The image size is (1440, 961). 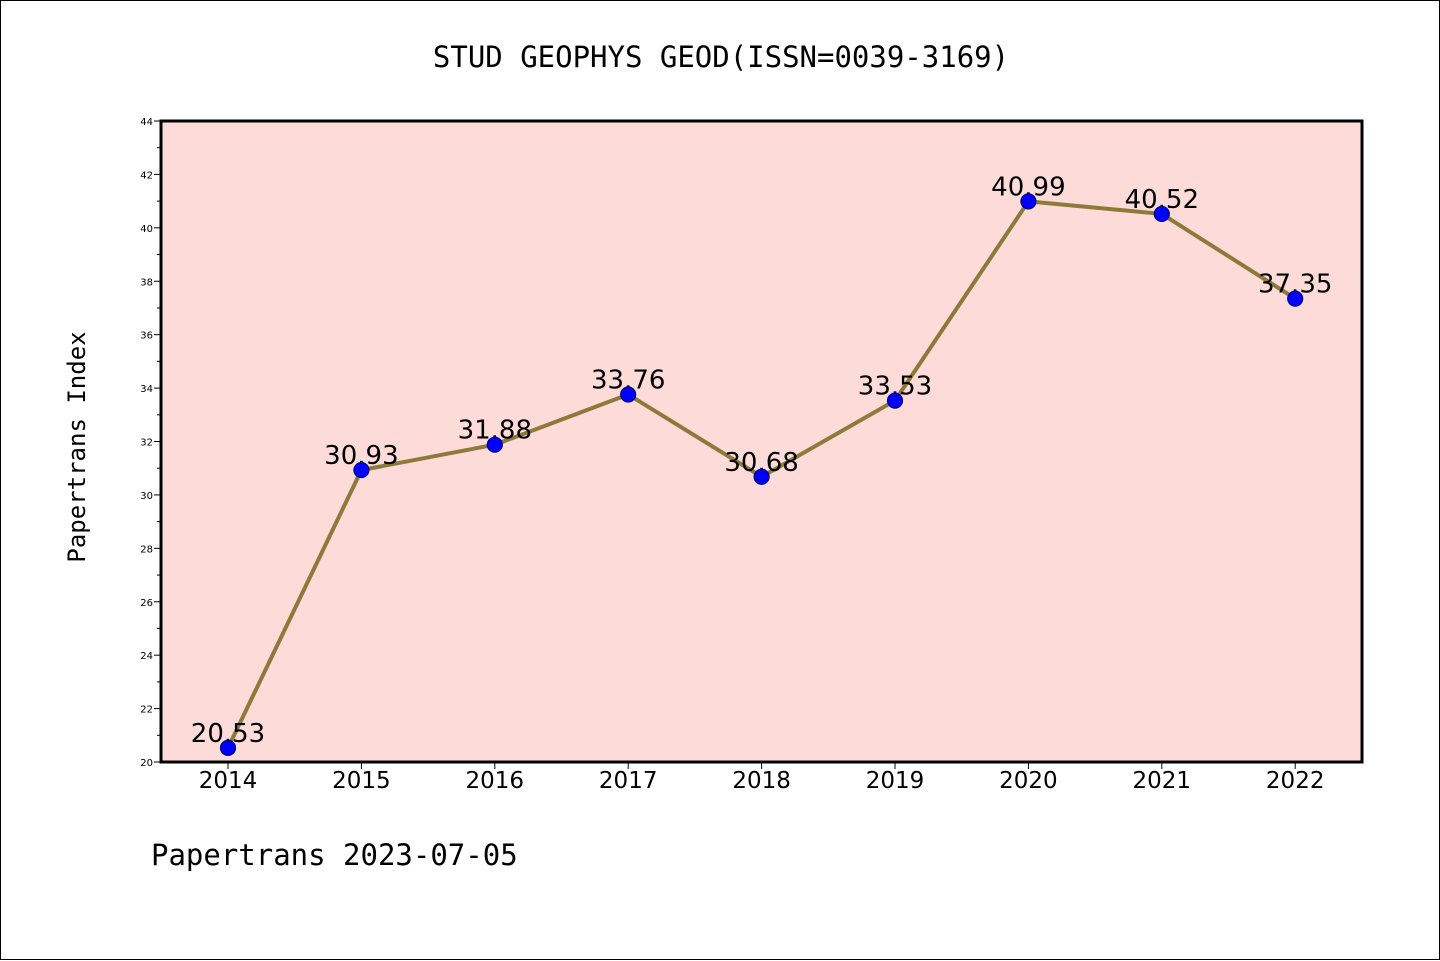 I want to click on data-point-2022, so click(x=1295, y=298).